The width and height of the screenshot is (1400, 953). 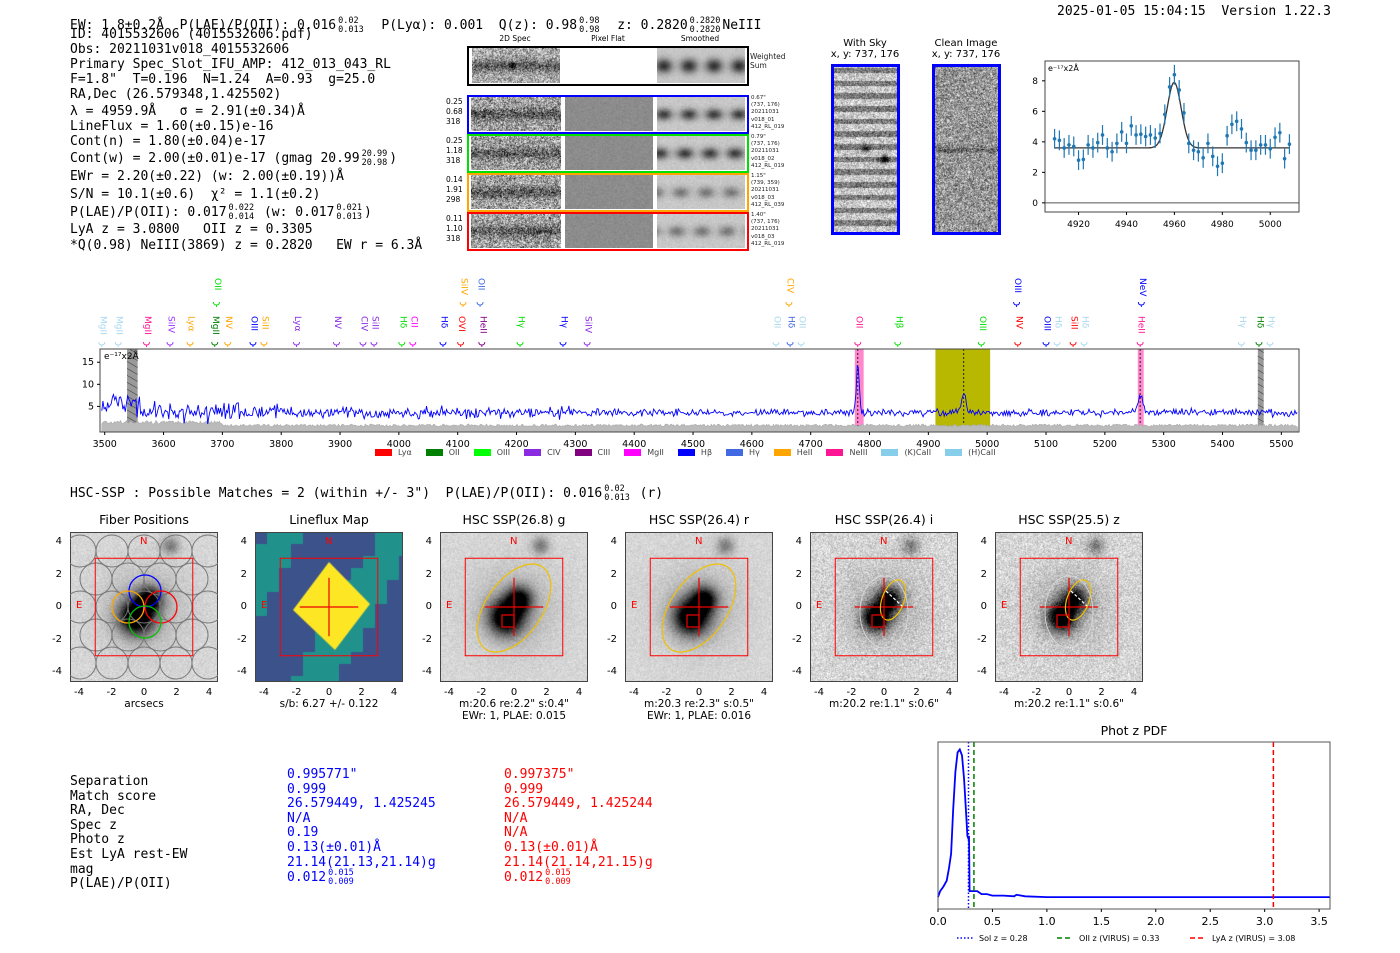 What do you see at coordinates (91, 406) in the screenshot?
I see `y-tick-label: 5` at bounding box center [91, 406].